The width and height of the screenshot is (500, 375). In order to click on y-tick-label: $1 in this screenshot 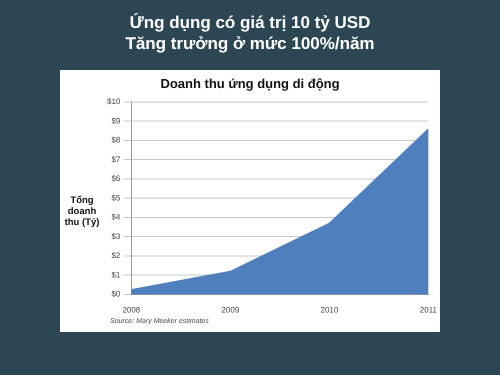, I will do `click(116, 275)`.